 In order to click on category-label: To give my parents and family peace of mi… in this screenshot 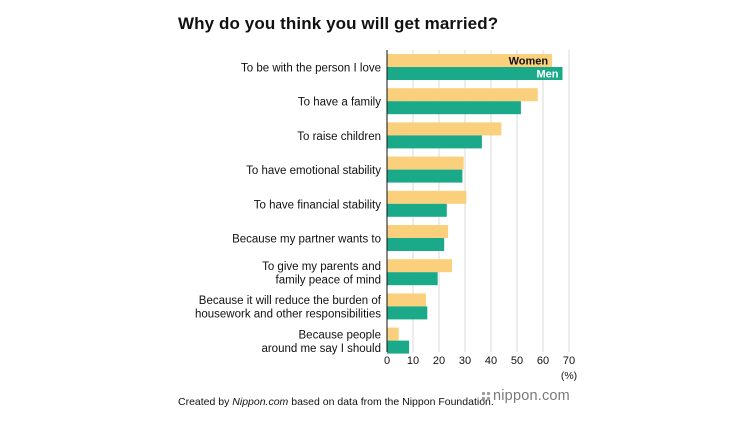, I will do `click(321, 274)`.